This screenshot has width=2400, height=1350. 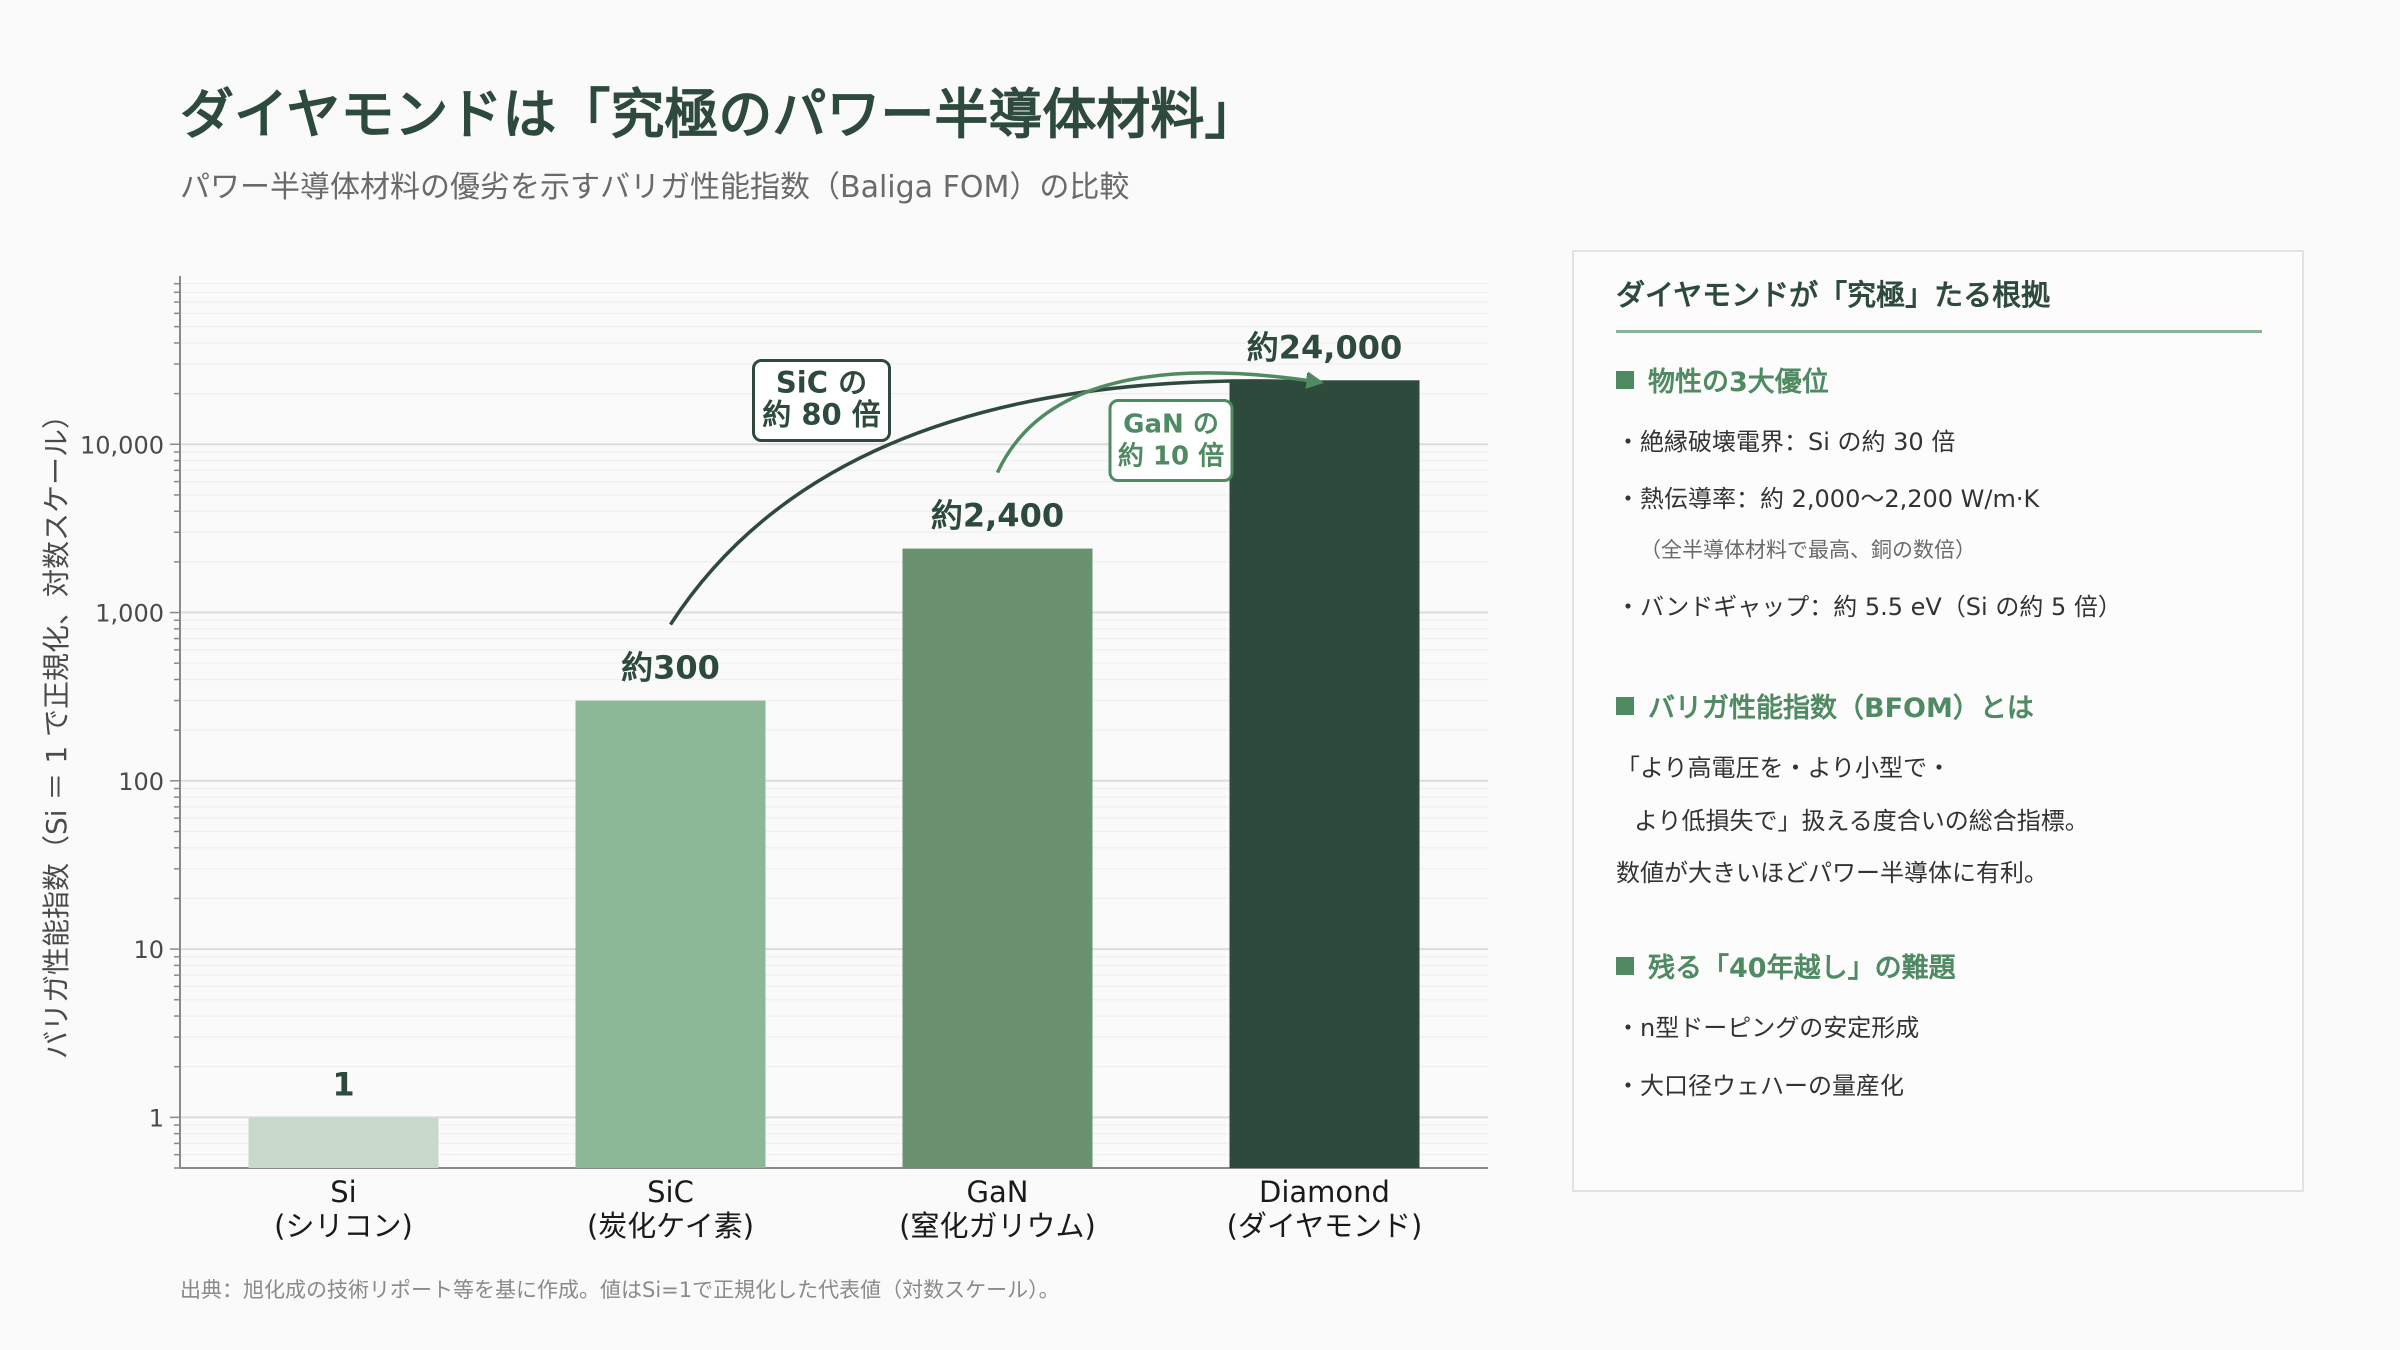 I want to click on x-tick-sublabel: (シリコン), so click(x=343, y=1226).